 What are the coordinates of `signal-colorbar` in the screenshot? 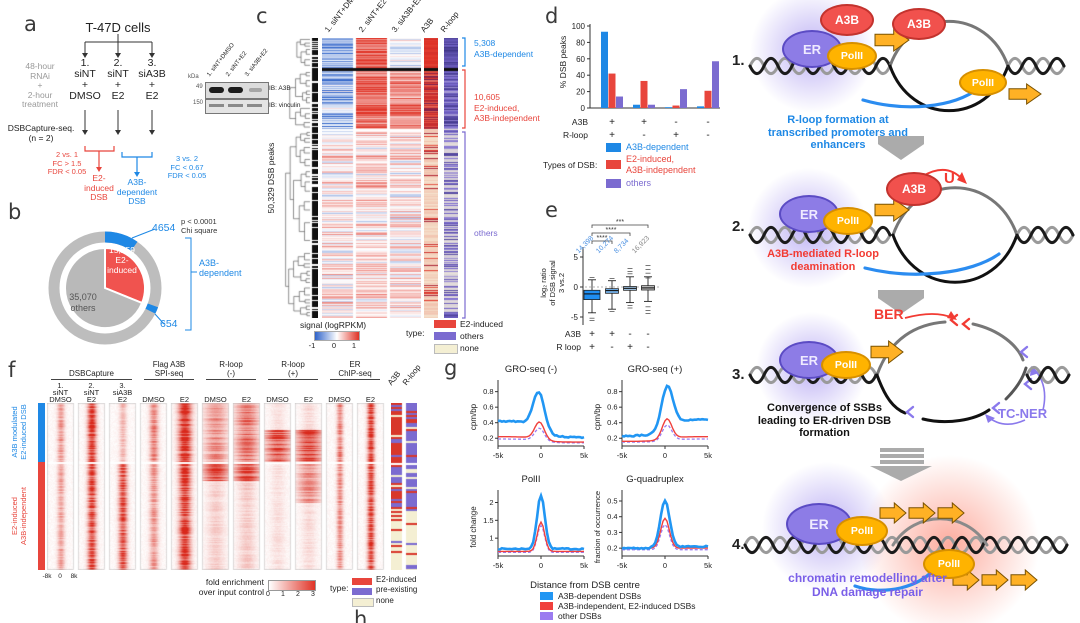 It's located at (337, 336).